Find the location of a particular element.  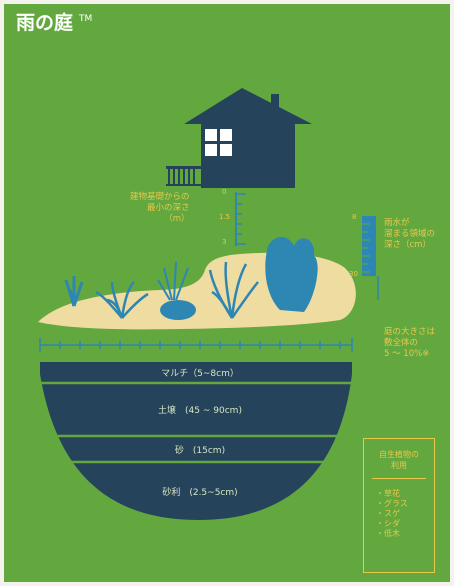

poster-title: 雨の庭 TM is located at coordinates (54, 21).